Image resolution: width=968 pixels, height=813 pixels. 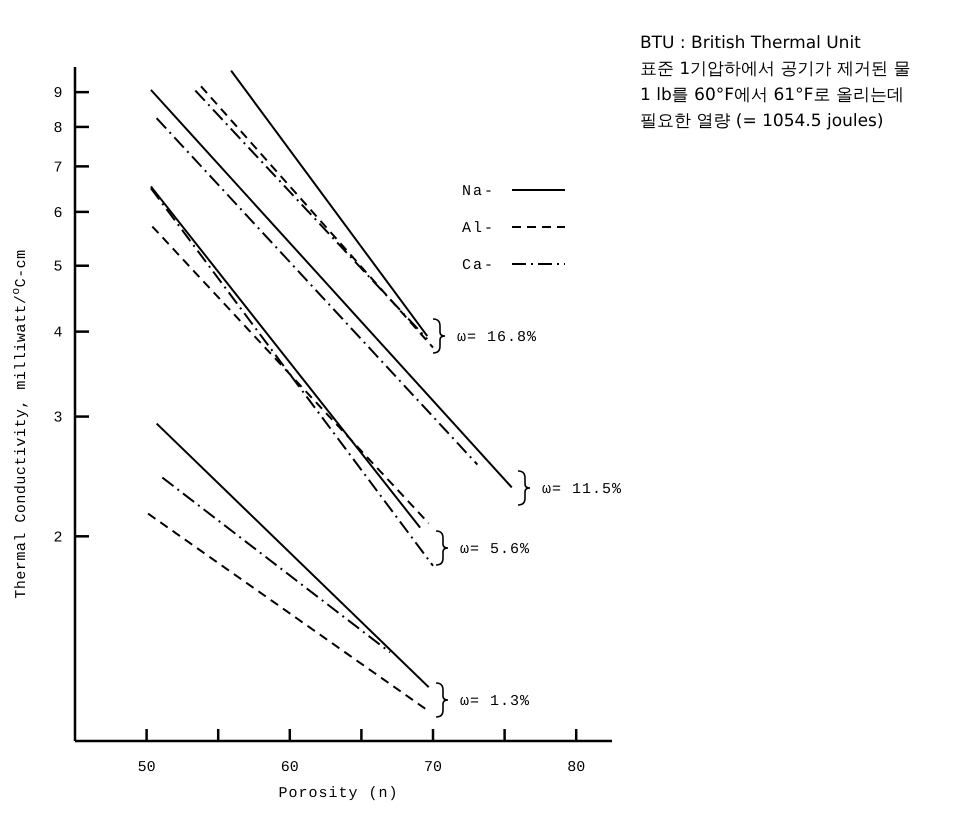 I want to click on annotation: ω= 5.6%, so click(x=495, y=549).